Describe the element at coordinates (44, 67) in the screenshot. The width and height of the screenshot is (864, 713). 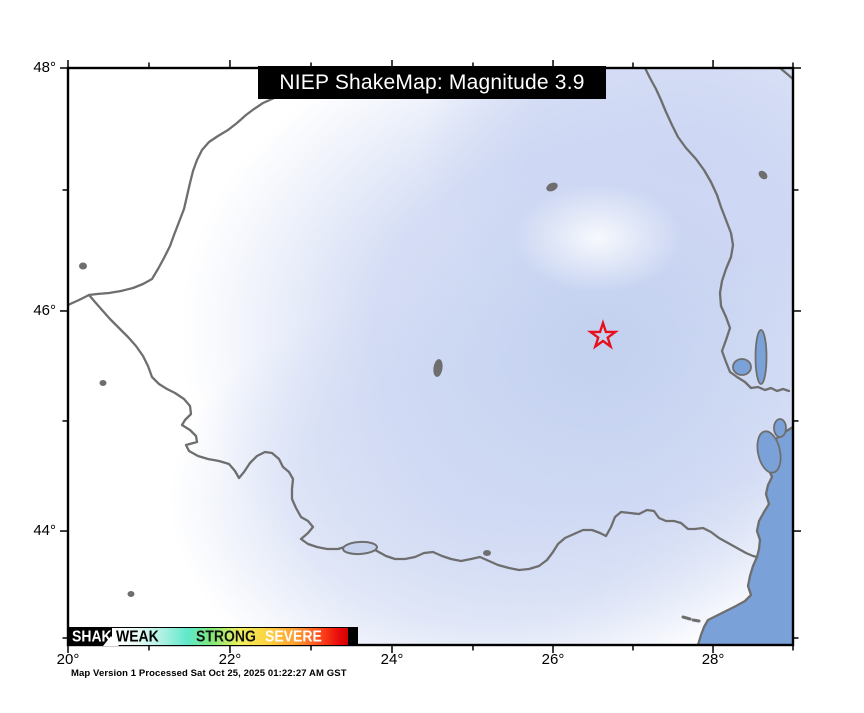
I see `y-axis-label: 48°` at that location.